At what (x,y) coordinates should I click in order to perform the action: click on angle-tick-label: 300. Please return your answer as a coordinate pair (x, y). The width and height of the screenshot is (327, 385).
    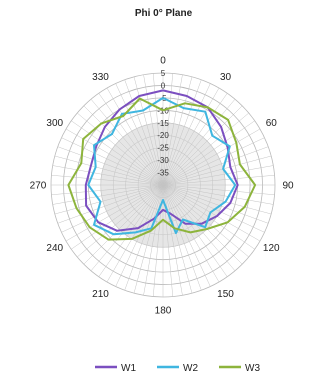
    Looking at the image, I should click on (54, 123).